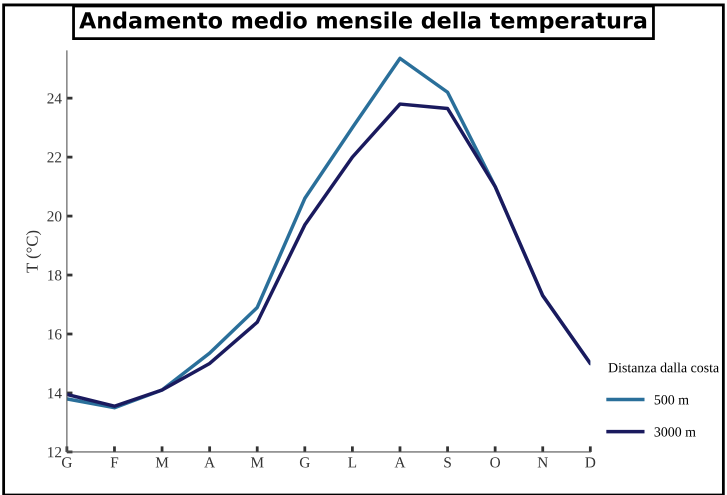 This screenshot has width=727, height=495. What do you see at coordinates (663, 367) in the screenshot?
I see `legend-title: Distanza dalla costa` at bounding box center [663, 367].